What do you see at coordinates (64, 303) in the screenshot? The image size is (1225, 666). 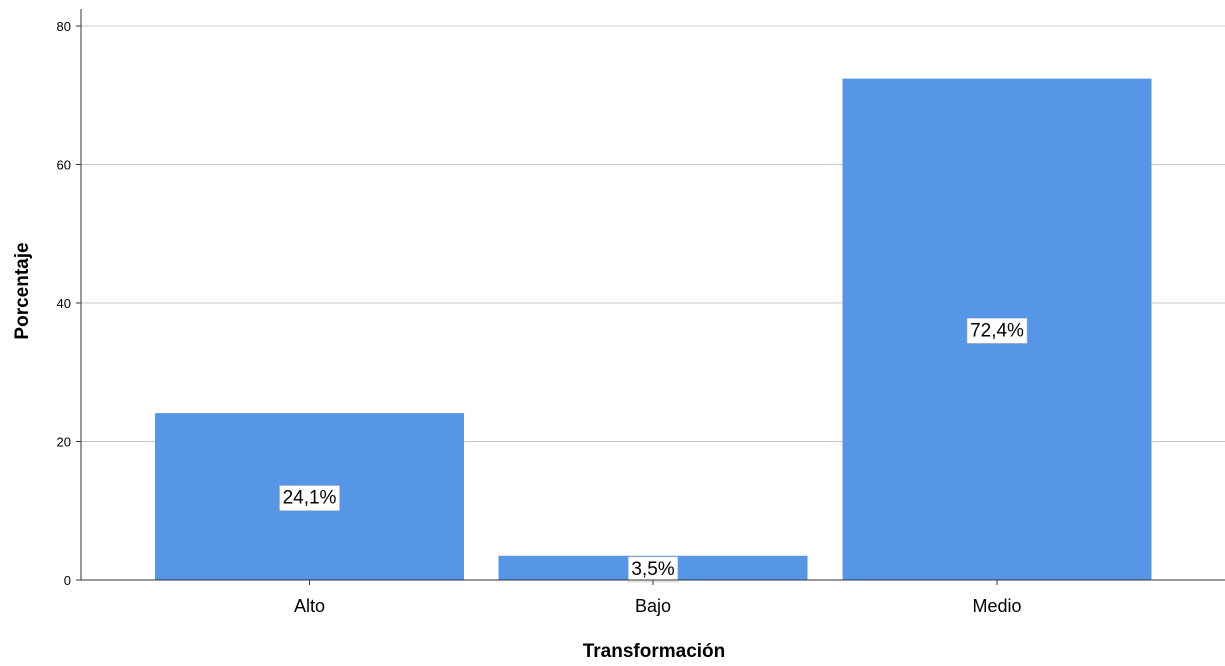 I see `y-tick-label: 40` at bounding box center [64, 303].